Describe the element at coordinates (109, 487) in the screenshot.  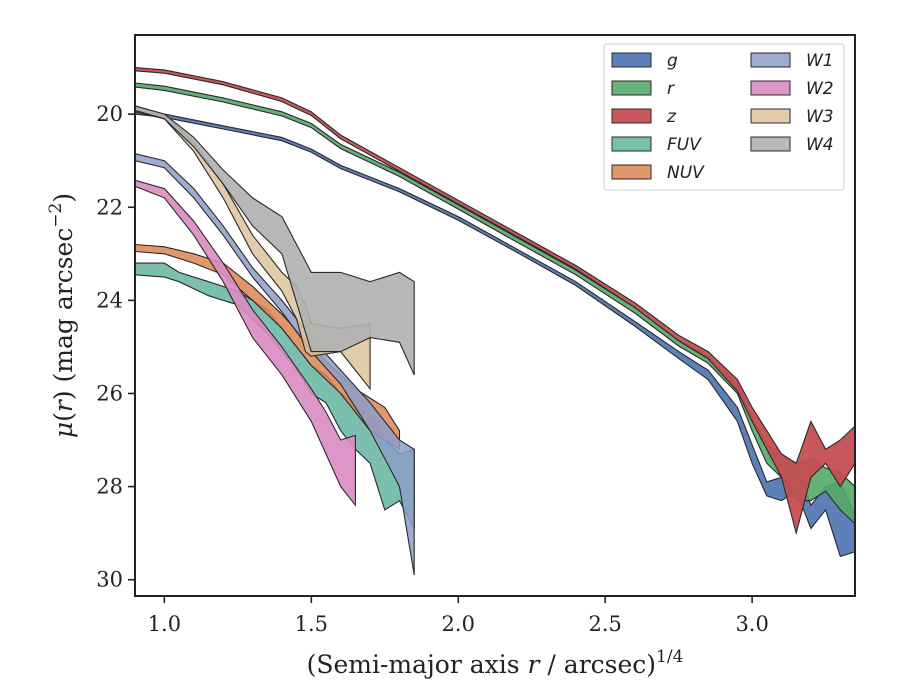
I see `y-tick-label: 28` at that location.